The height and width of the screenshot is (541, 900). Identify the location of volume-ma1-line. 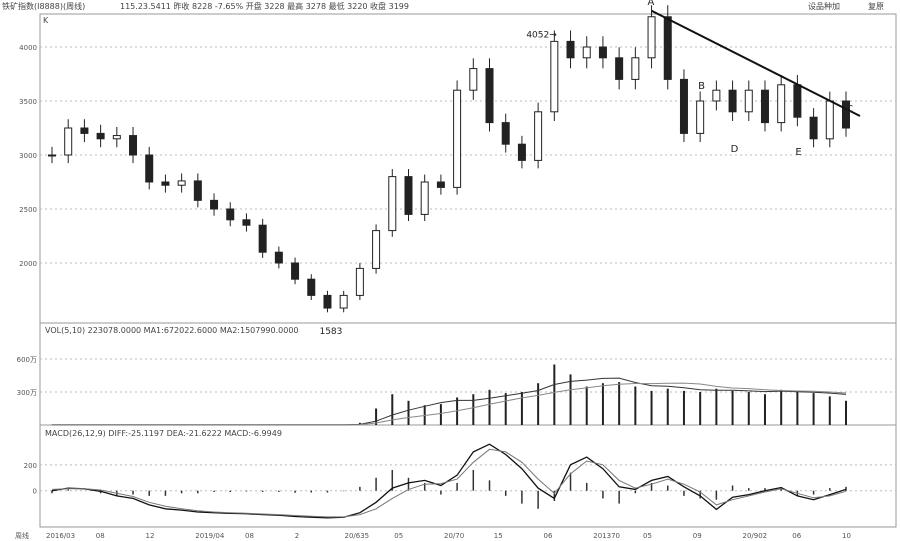
(449, 401).